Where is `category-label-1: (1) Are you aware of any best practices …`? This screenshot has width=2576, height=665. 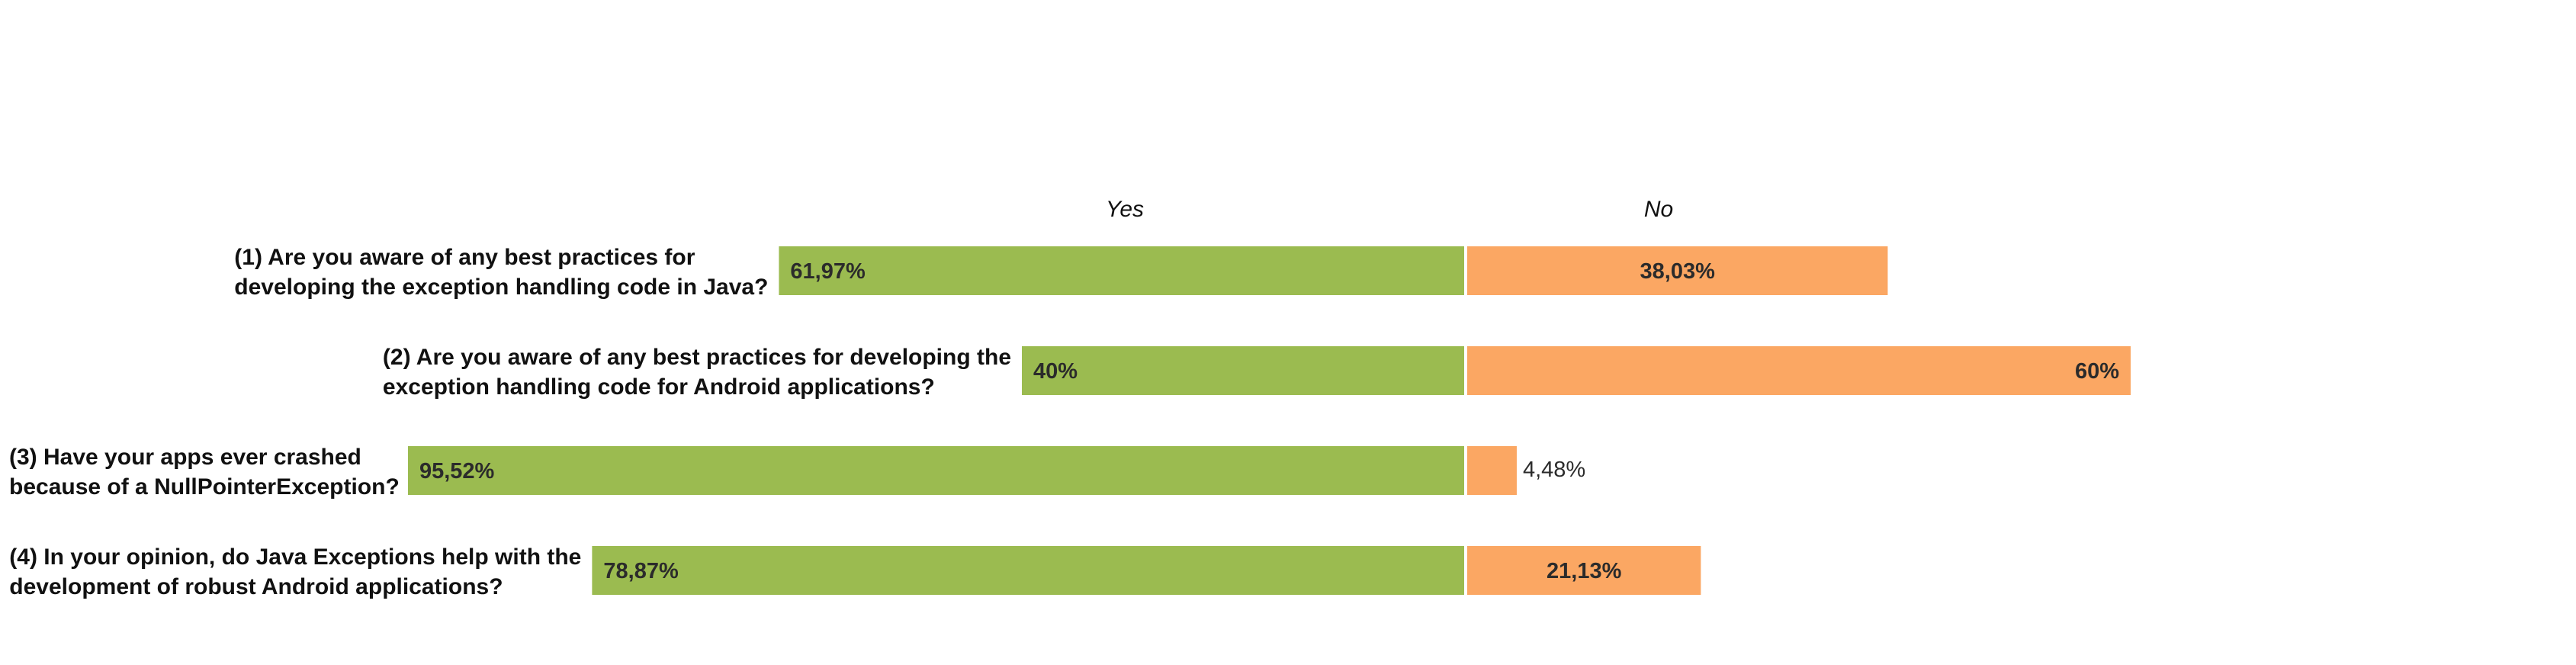
category-label-1: (1) Are you aware of any best practices … is located at coordinates (501, 272).